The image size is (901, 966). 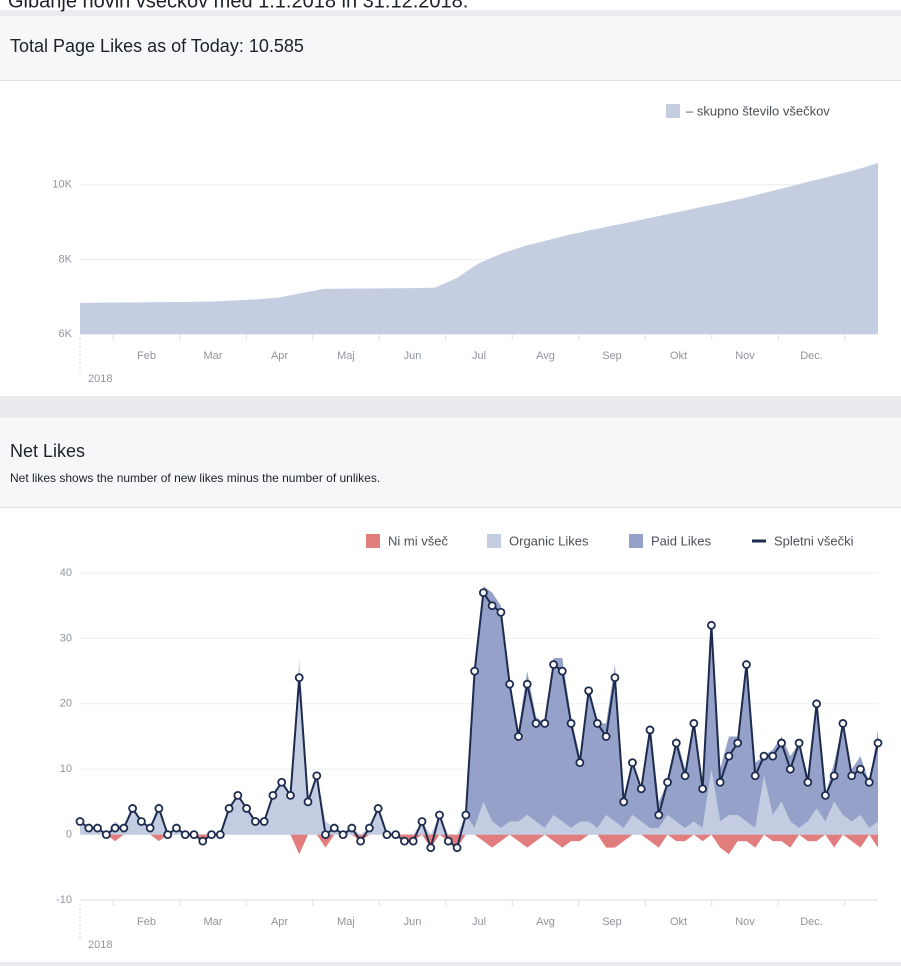 I want to click on legend-label: – skupno število všečkov, so click(x=758, y=110).